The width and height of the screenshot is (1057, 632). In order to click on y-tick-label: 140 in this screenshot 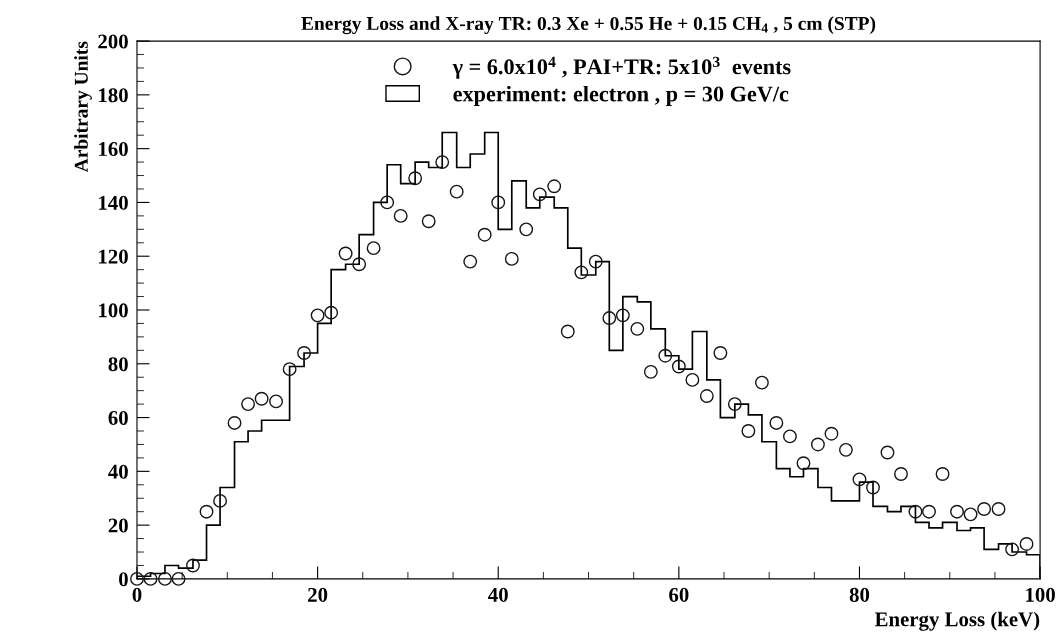, I will do `click(113, 202)`.